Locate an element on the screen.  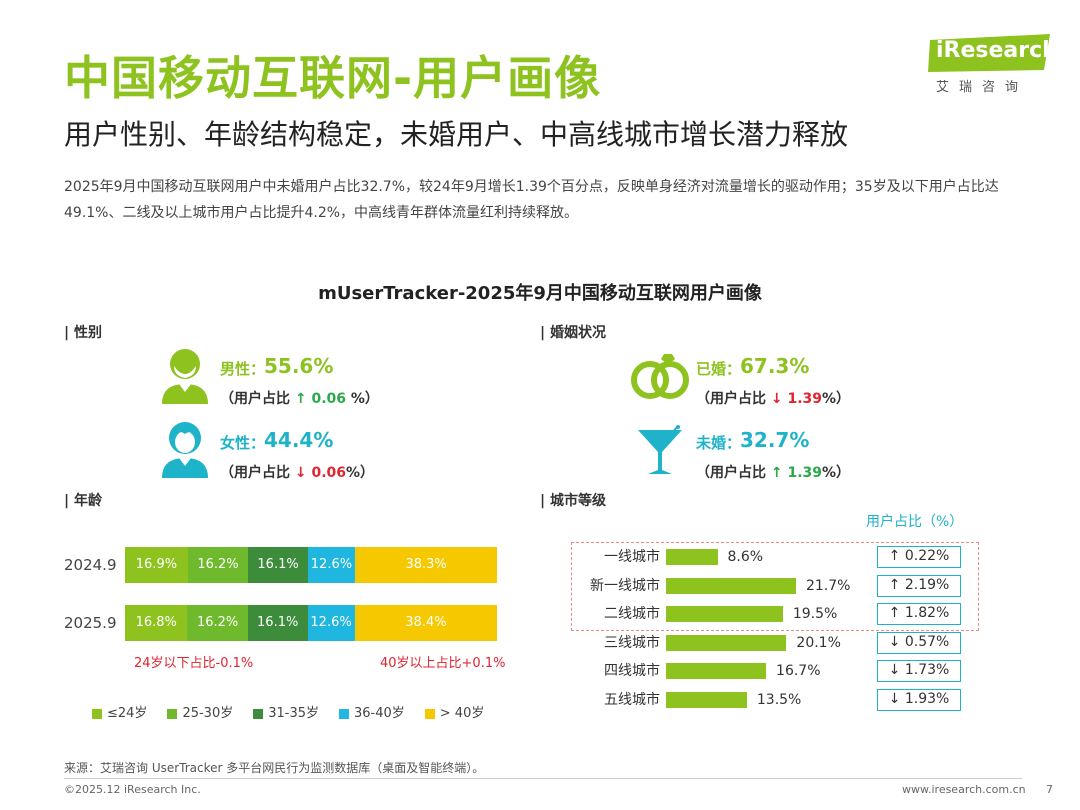
city-value-label: 8.6% is located at coordinates (745, 557).